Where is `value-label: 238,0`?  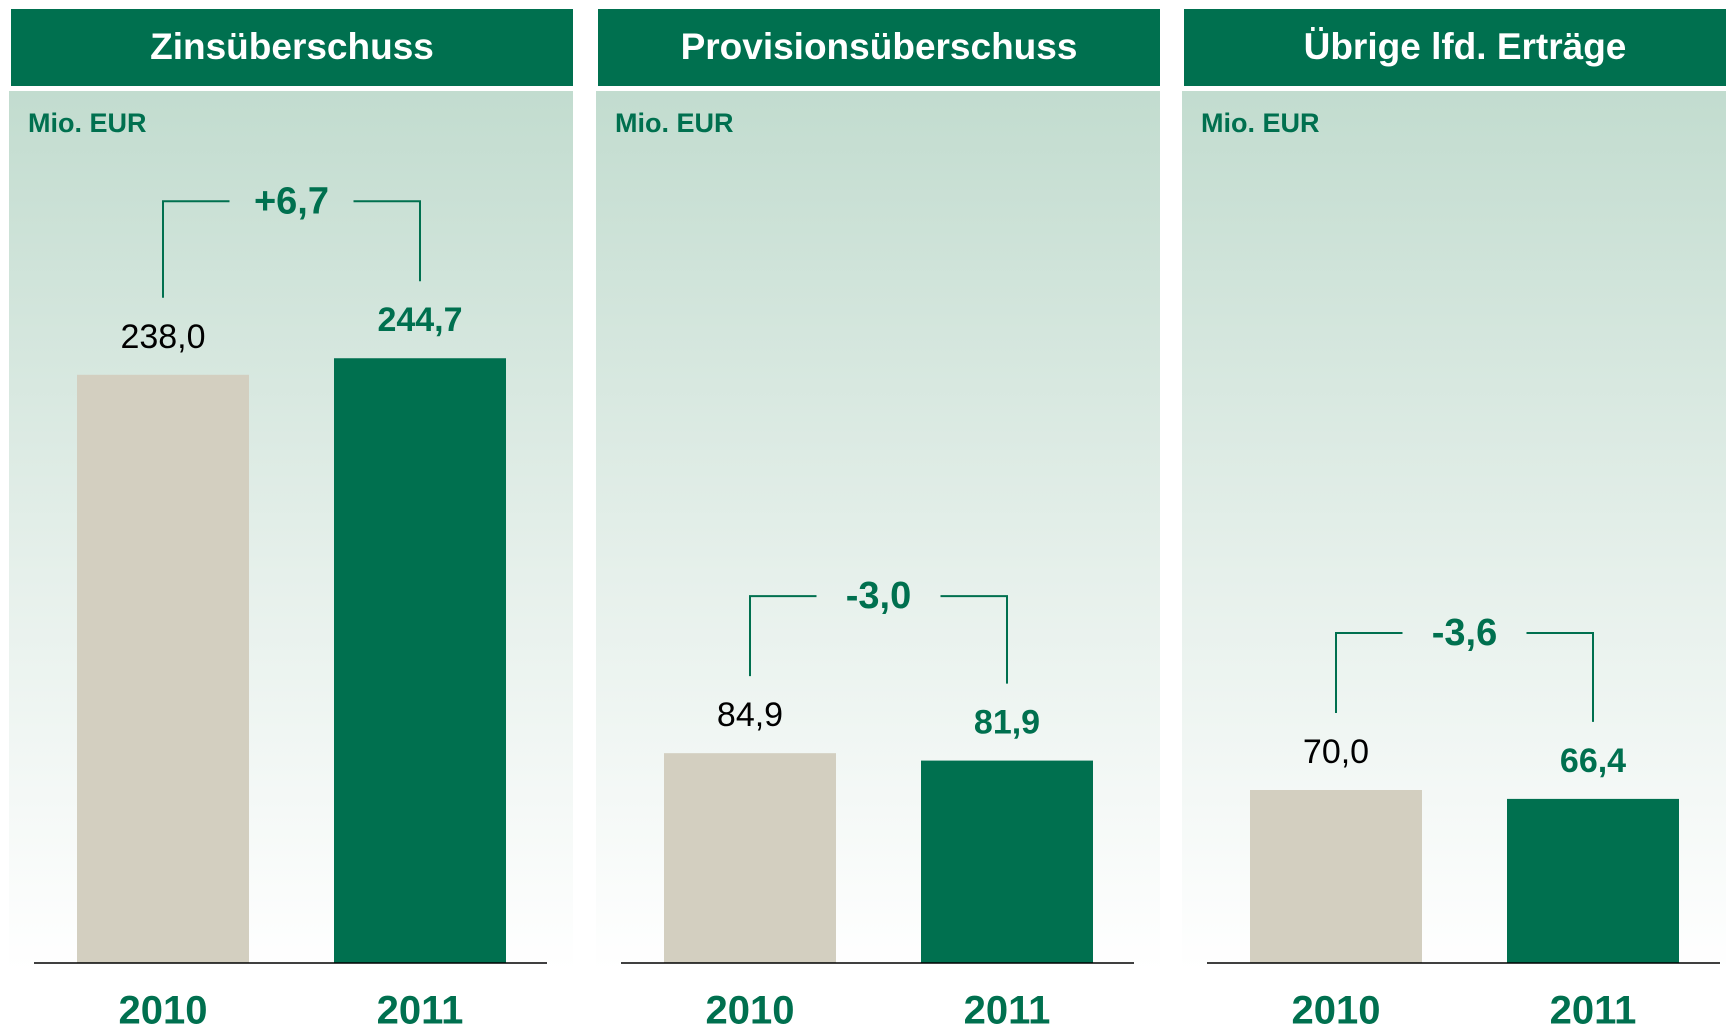 value-label: 238,0 is located at coordinates (162, 337).